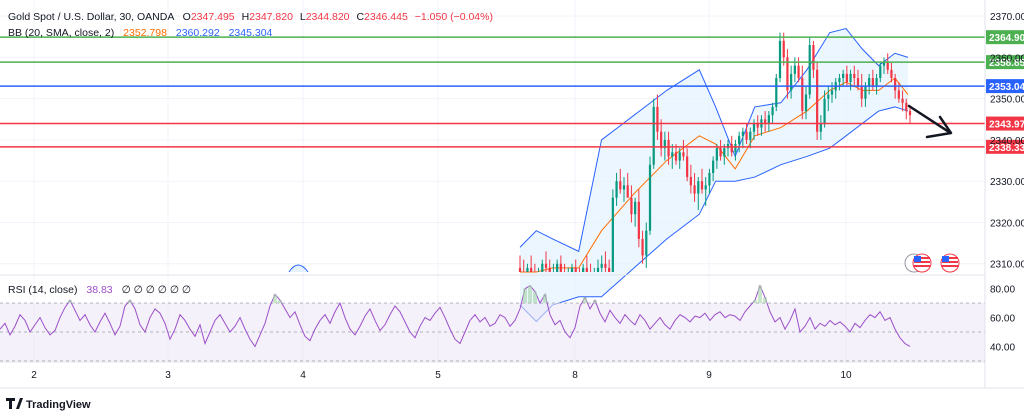 The height and width of the screenshot is (419, 1024). What do you see at coordinates (598, 269) in the screenshot?
I see `candle-body` at bounding box center [598, 269].